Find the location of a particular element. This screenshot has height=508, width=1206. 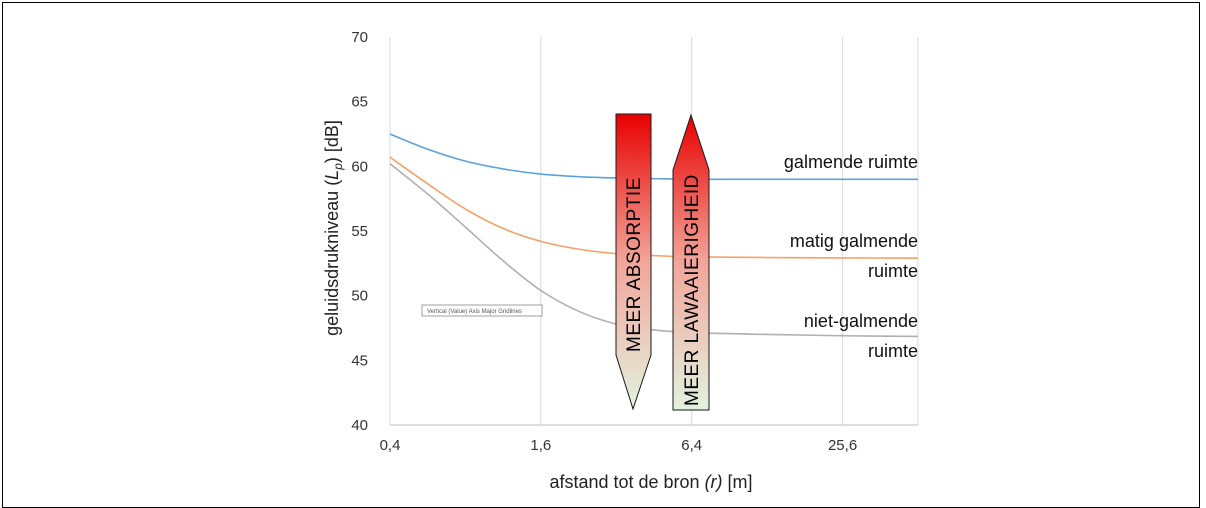

arrow-meer-absorptie: MEER ABSORPTIE is located at coordinates (633, 262).